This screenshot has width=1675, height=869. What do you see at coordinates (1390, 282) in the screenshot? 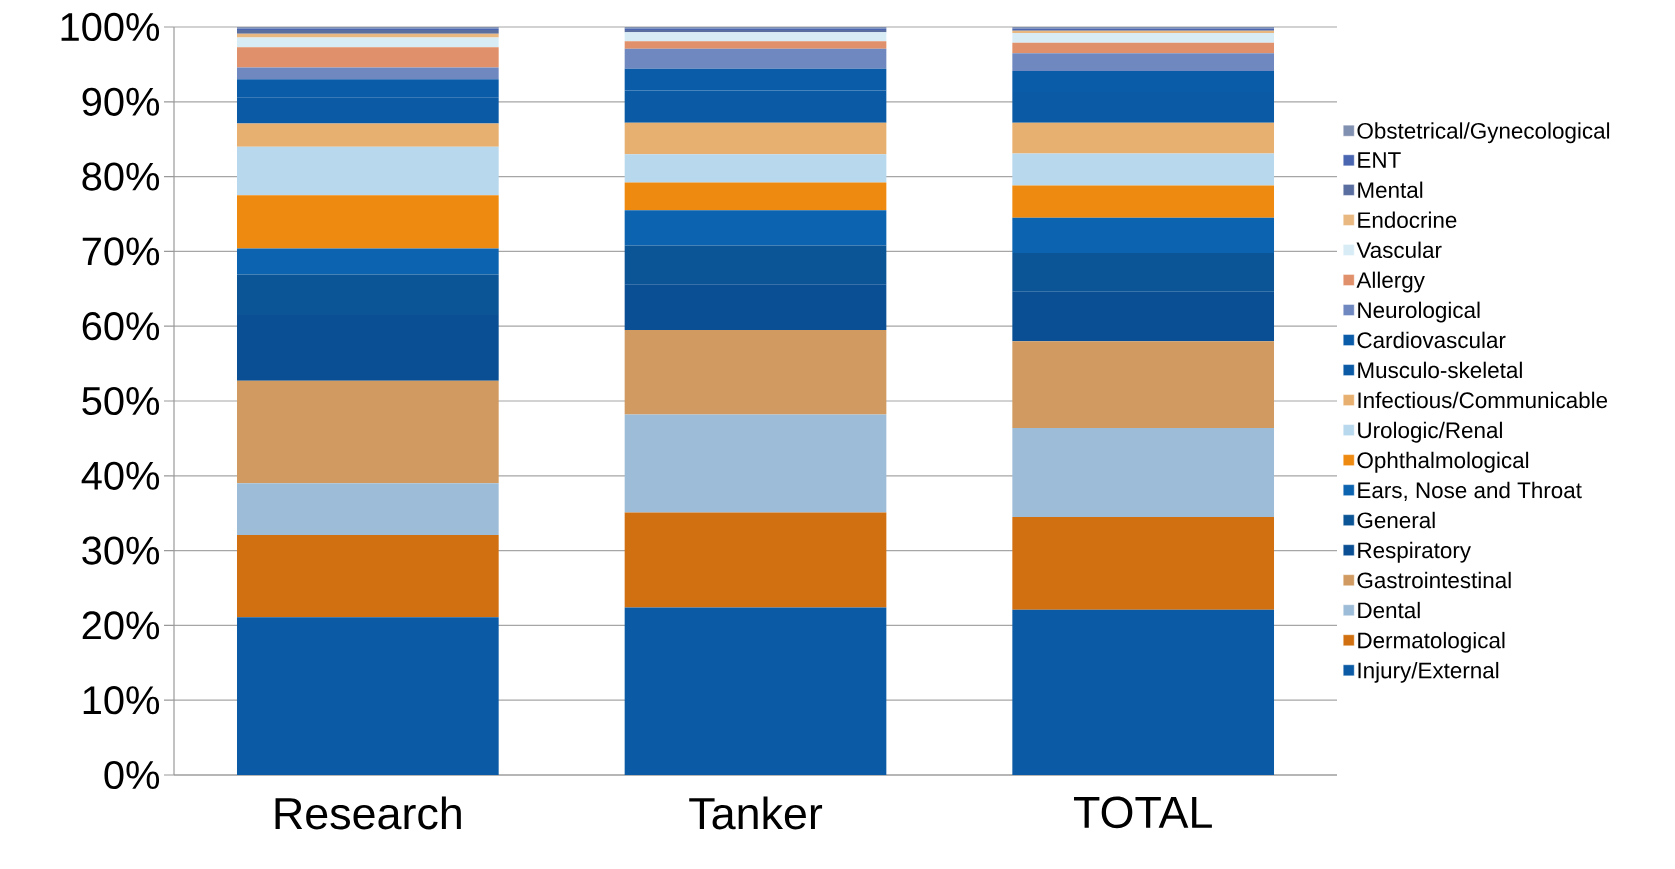
I see `legend-label: Allergy` at bounding box center [1390, 282].